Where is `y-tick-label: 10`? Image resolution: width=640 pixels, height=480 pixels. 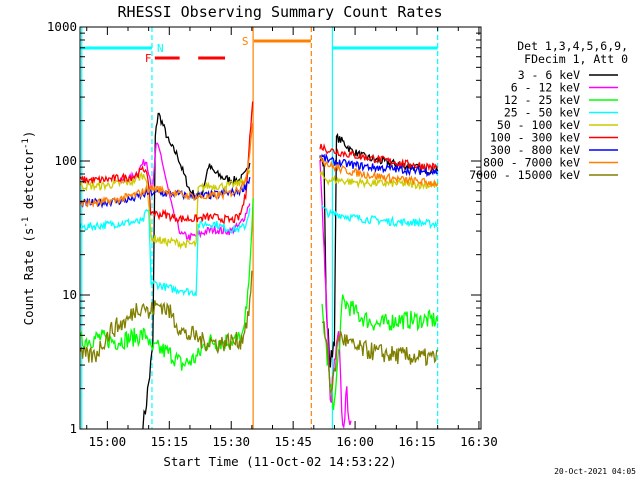
y-tick-label: 10 is located at coordinates (69, 294).